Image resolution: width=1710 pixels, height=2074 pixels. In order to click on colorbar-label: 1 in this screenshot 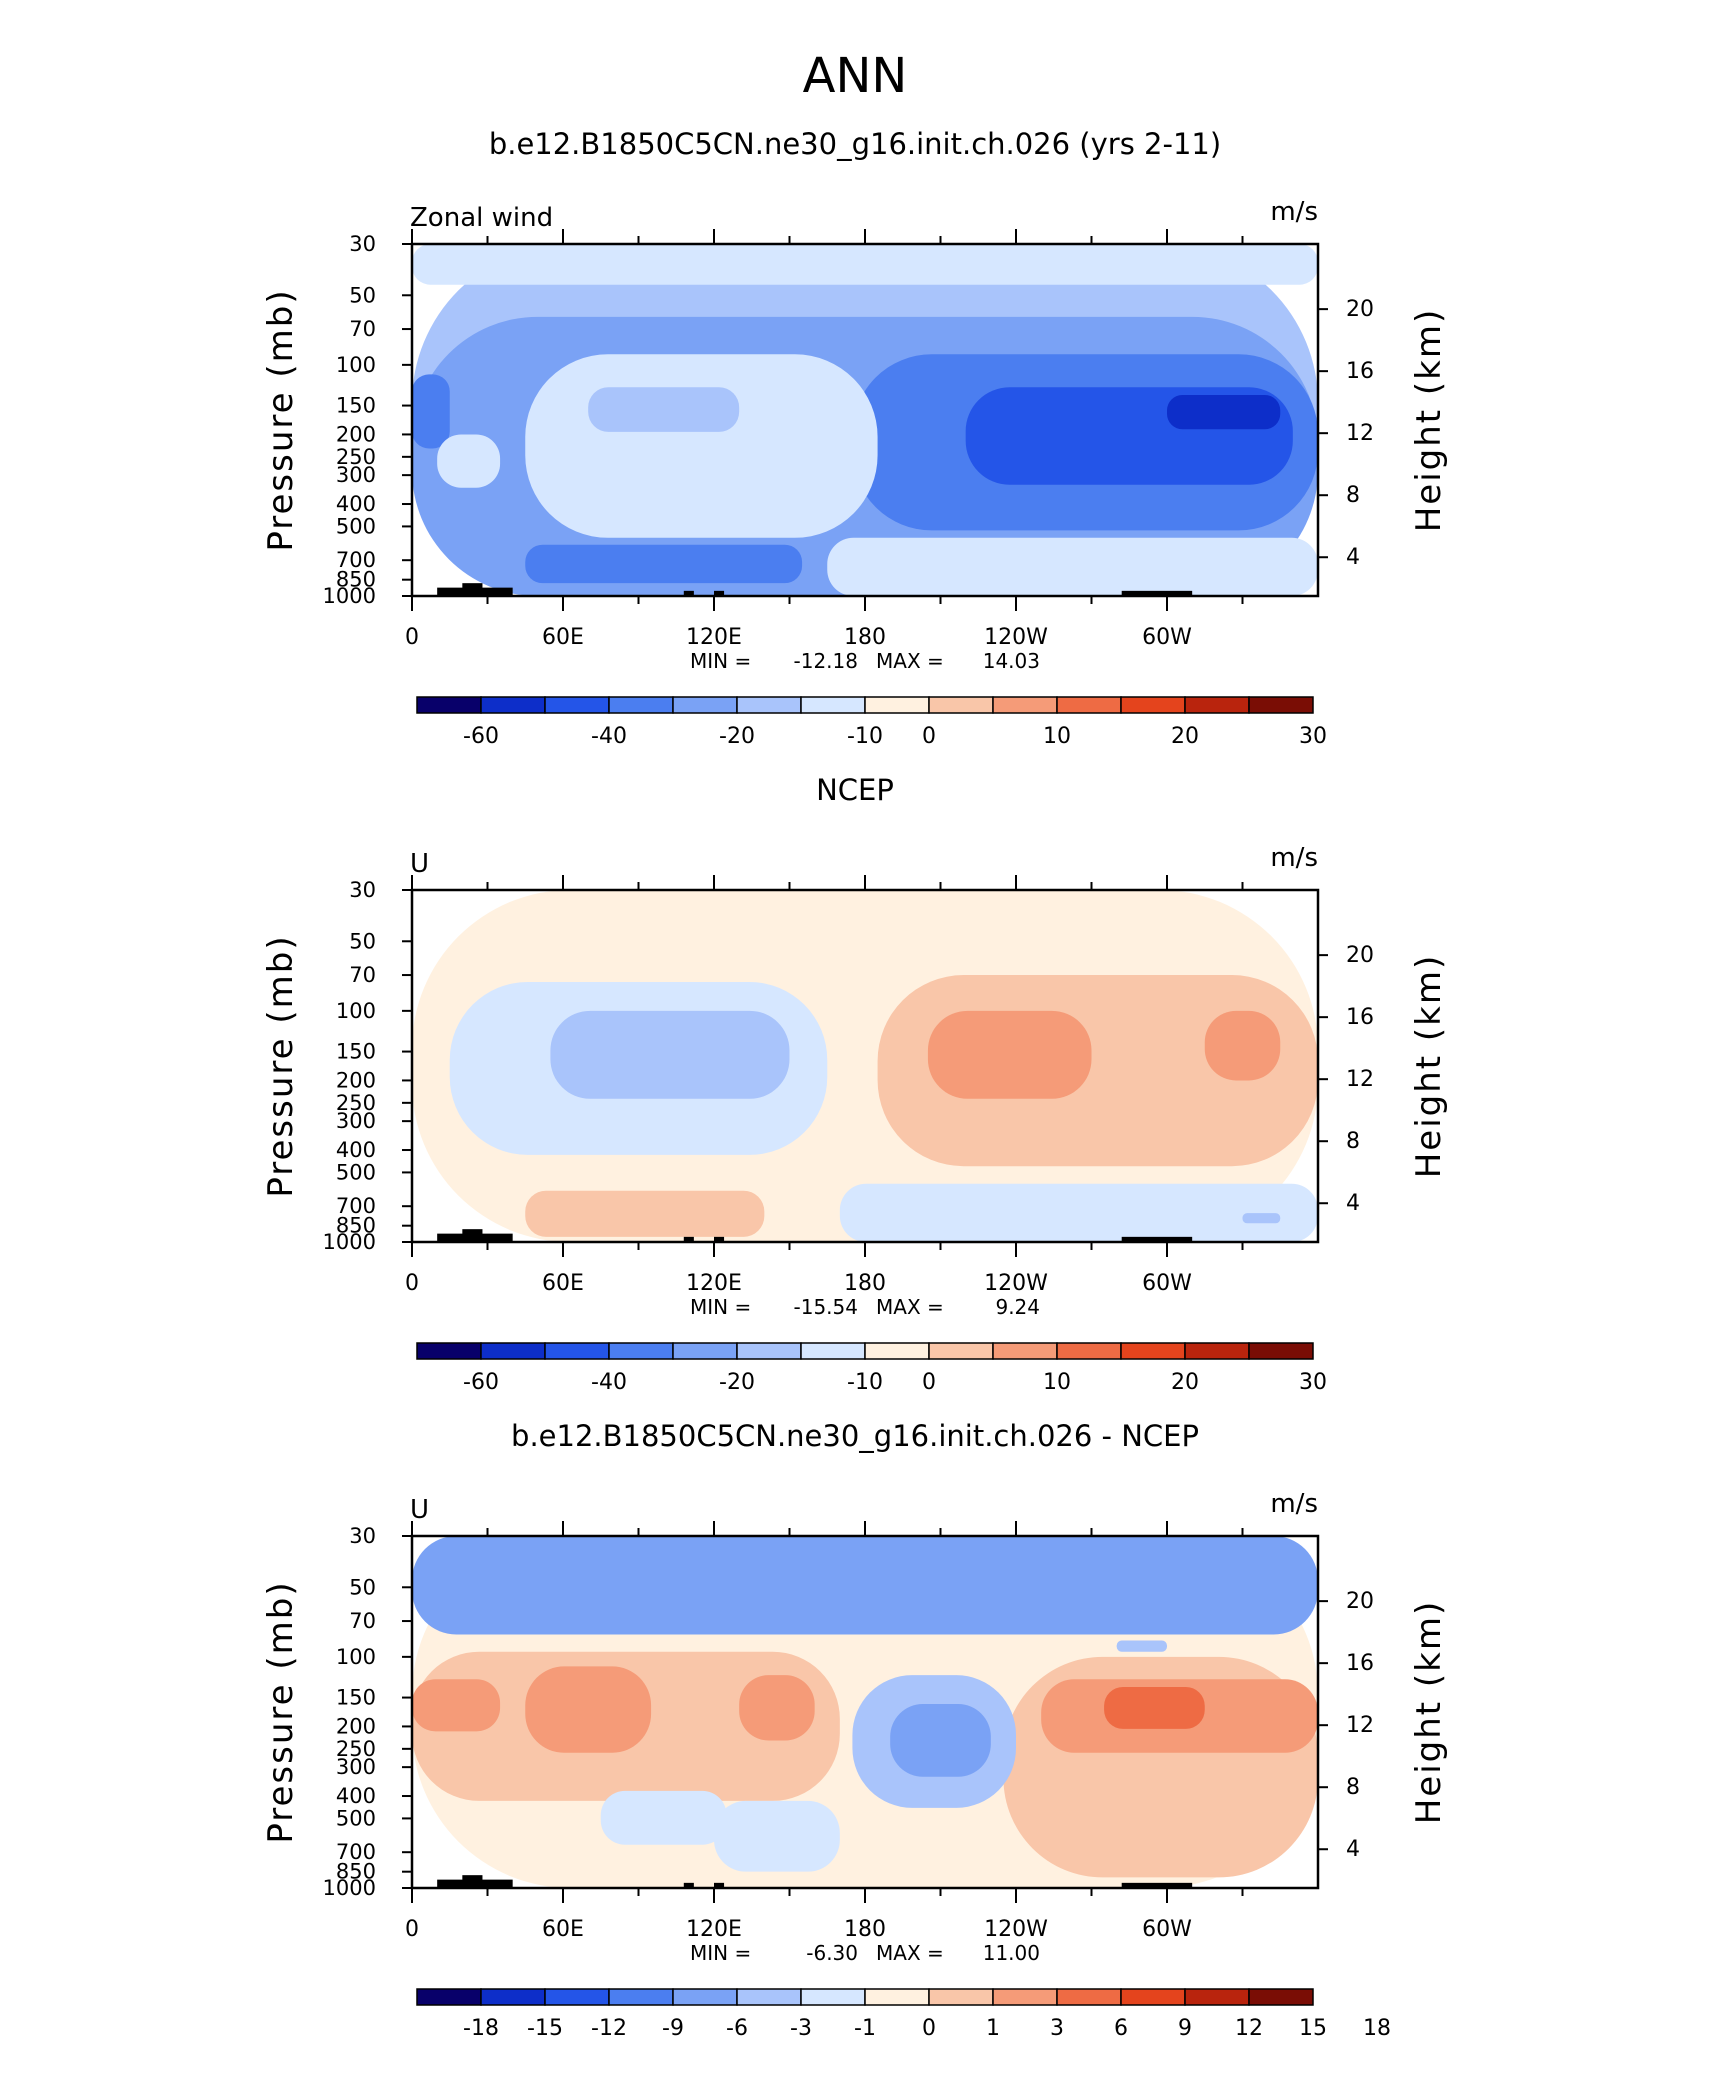, I will do `click(993, 2028)`.